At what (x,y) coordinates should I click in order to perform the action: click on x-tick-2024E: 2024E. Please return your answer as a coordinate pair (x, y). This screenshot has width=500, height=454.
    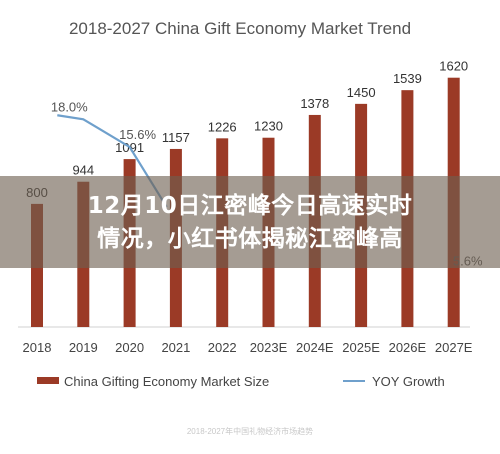
    Looking at the image, I should click on (315, 347).